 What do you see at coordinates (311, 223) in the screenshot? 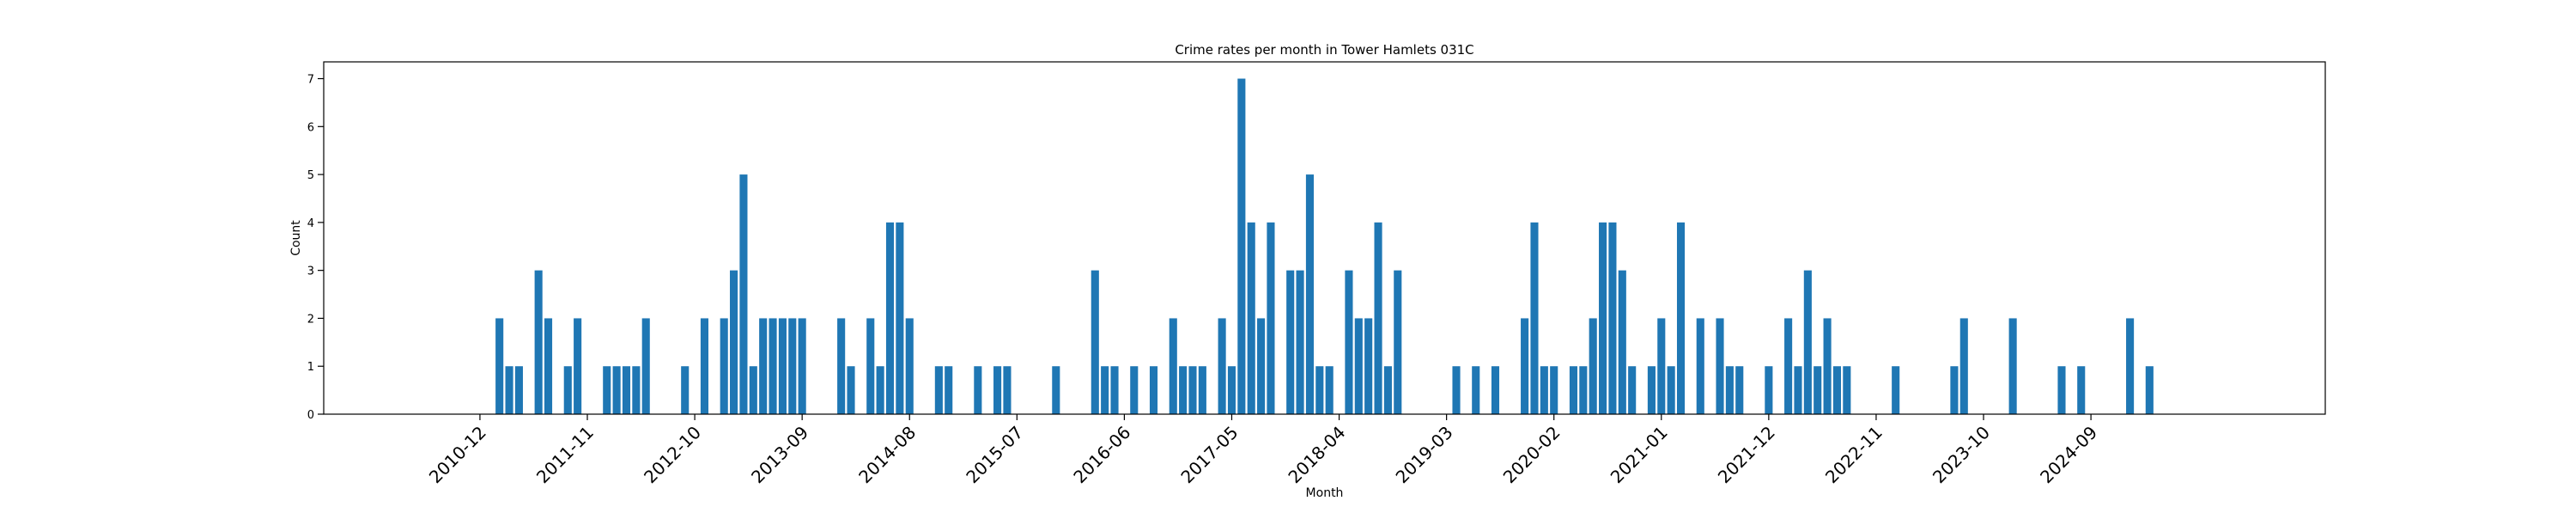
I see `y-tick-label: 4` at bounding box center [311, 223].